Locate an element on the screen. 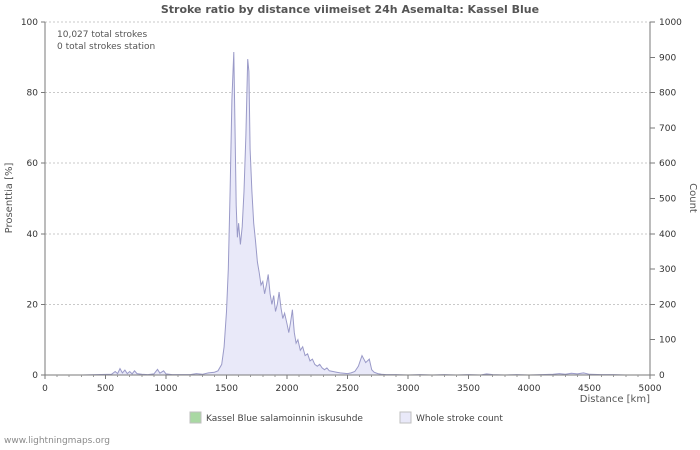 The image size is (700, 450). footer-link: www.lightningmaps.org is located at coordinates (57, 441).